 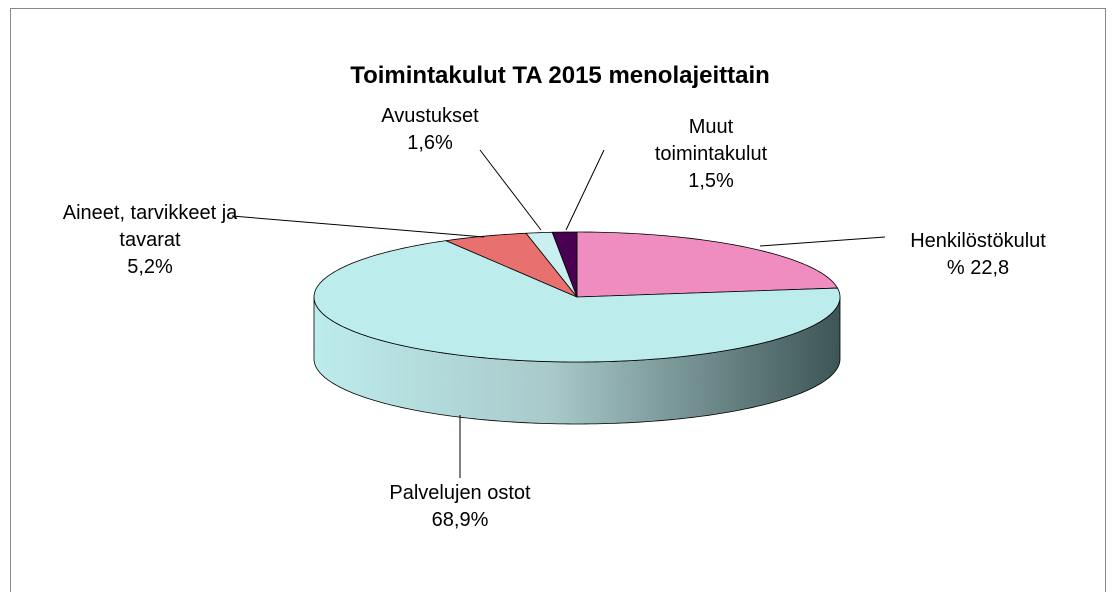 What do you see at coordinates (978, 268) in the screenshot?
I see `value-label: % 22,8` at bounding box center [978, 268].